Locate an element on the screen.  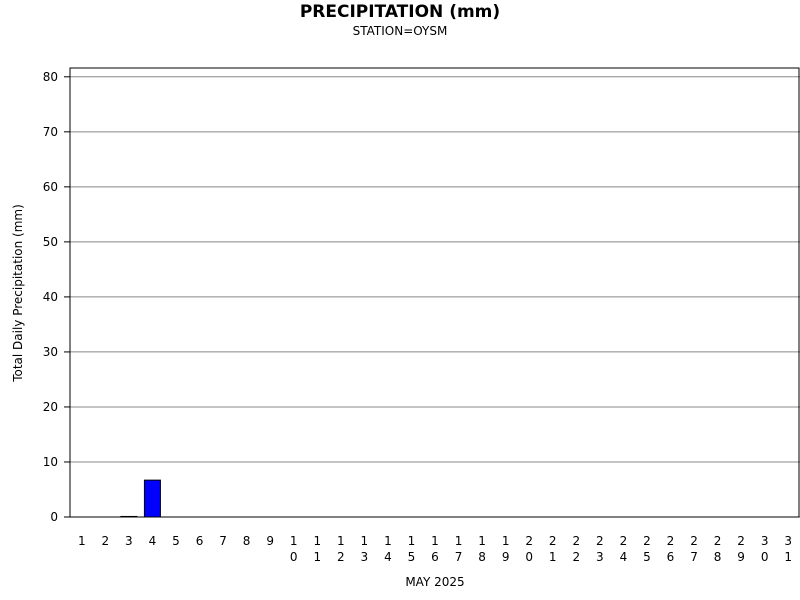
y-tick-label: 40 is located at coordinates (50, 297).